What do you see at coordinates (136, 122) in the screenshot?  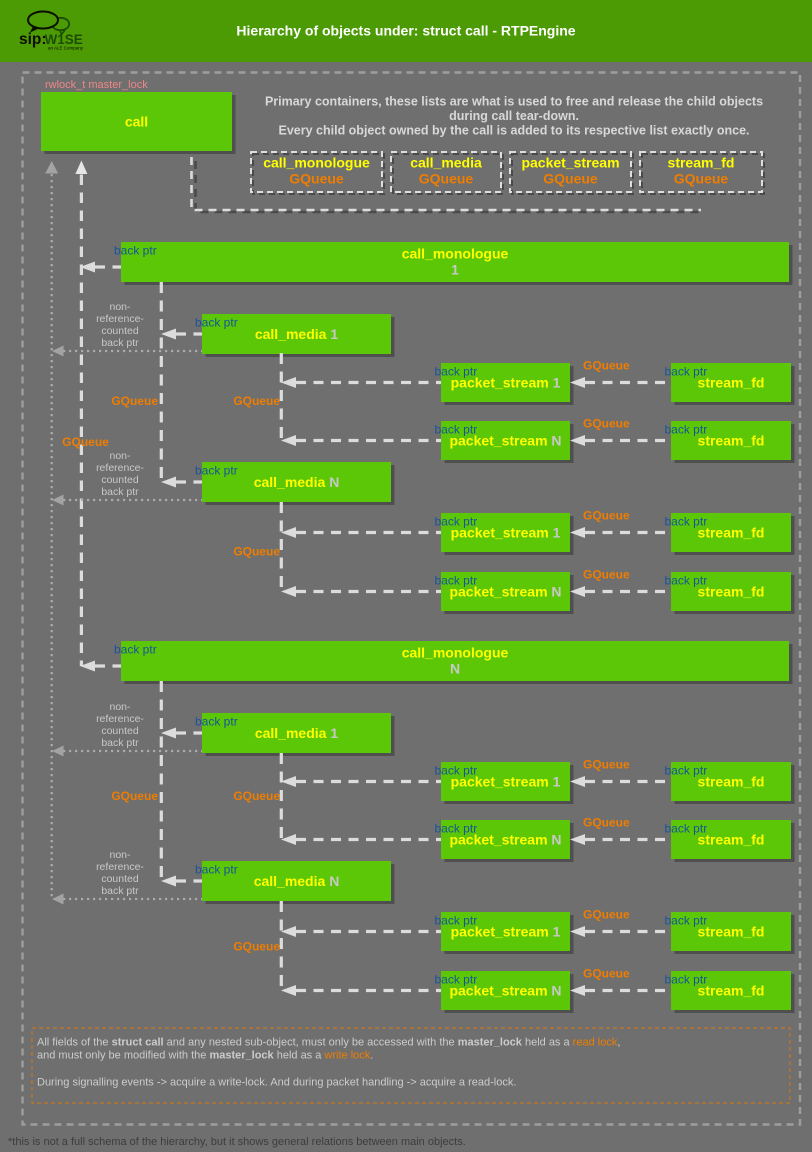 I see `svg-text: call` at bounding box center [136, 122].